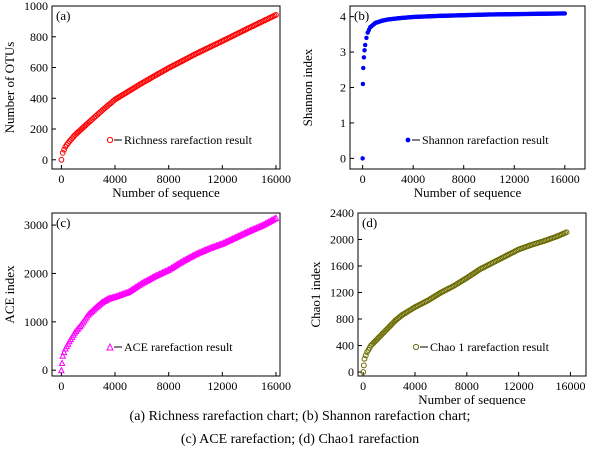 Image resolution: width=600 pixels, height=454 pixels. What do you see at coordinates (63, 15) in the screenshot?
I see `panel-label: (a)` at bounding box center [63, 15].